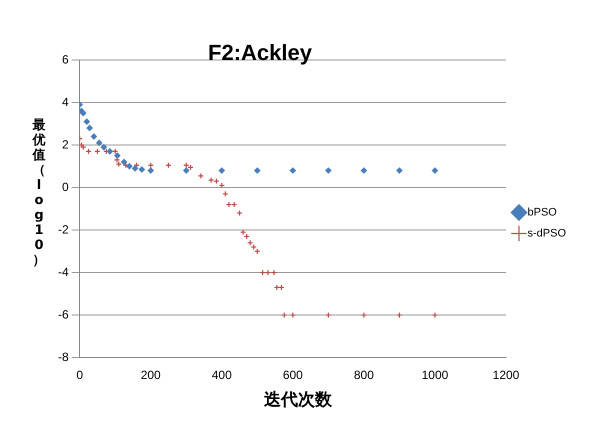 The height and width of the screenshot is (421, 596). I want to click on y-tick-label: 0, so click(65, 187).